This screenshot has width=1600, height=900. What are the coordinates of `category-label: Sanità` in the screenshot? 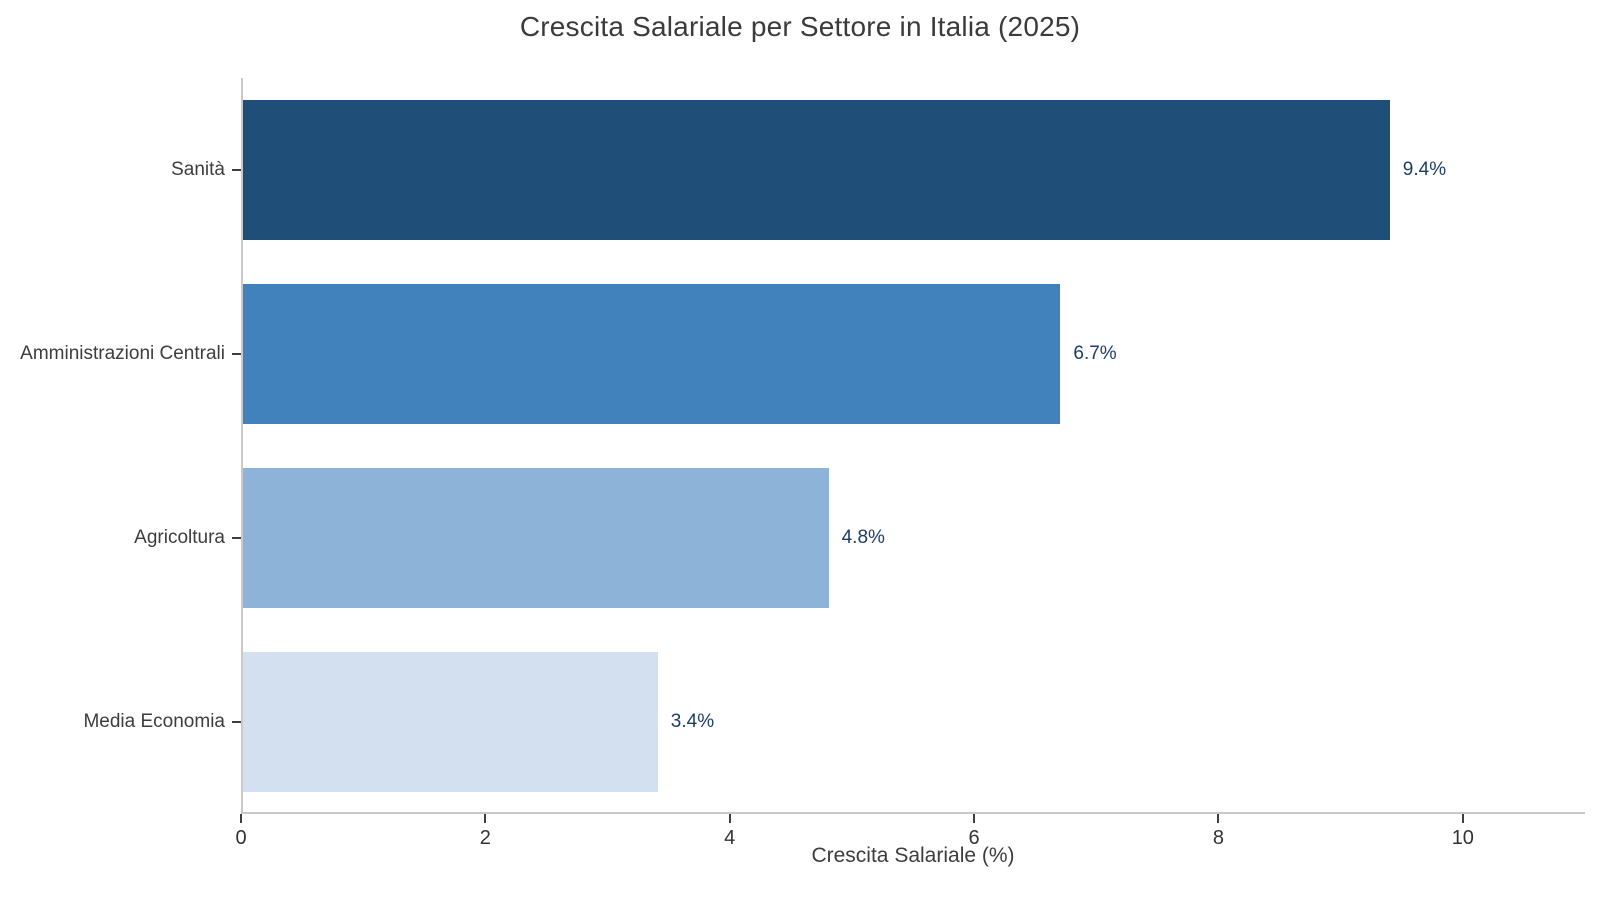 It's located at (198, 169).